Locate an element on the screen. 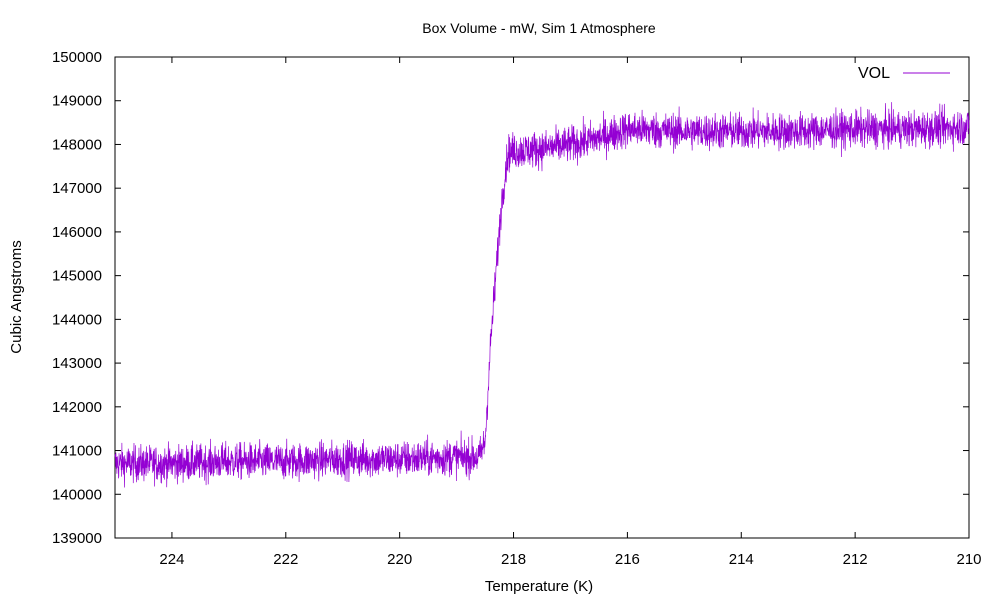 The width and height of the screenshot is (1000, 600). y-tick-label: 139000 is located at coordinates (77, 538).